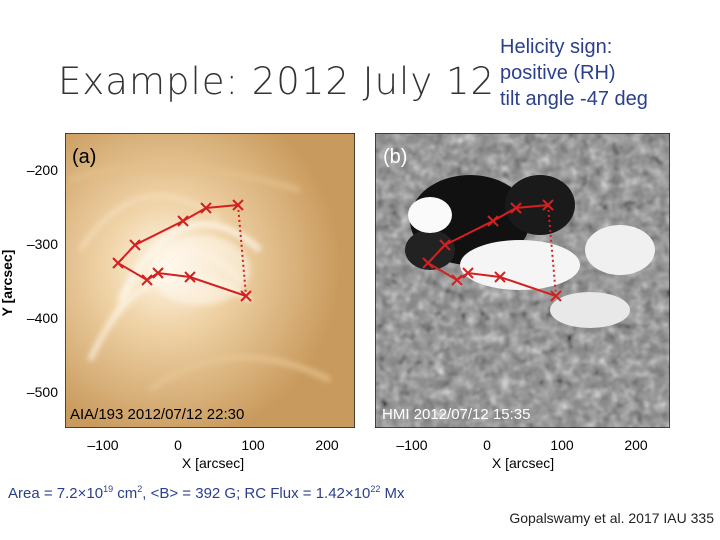 This screenshot has width=720, height=540. I want to click on slide-title: Example: 2012 July 12, so click(277, 81).